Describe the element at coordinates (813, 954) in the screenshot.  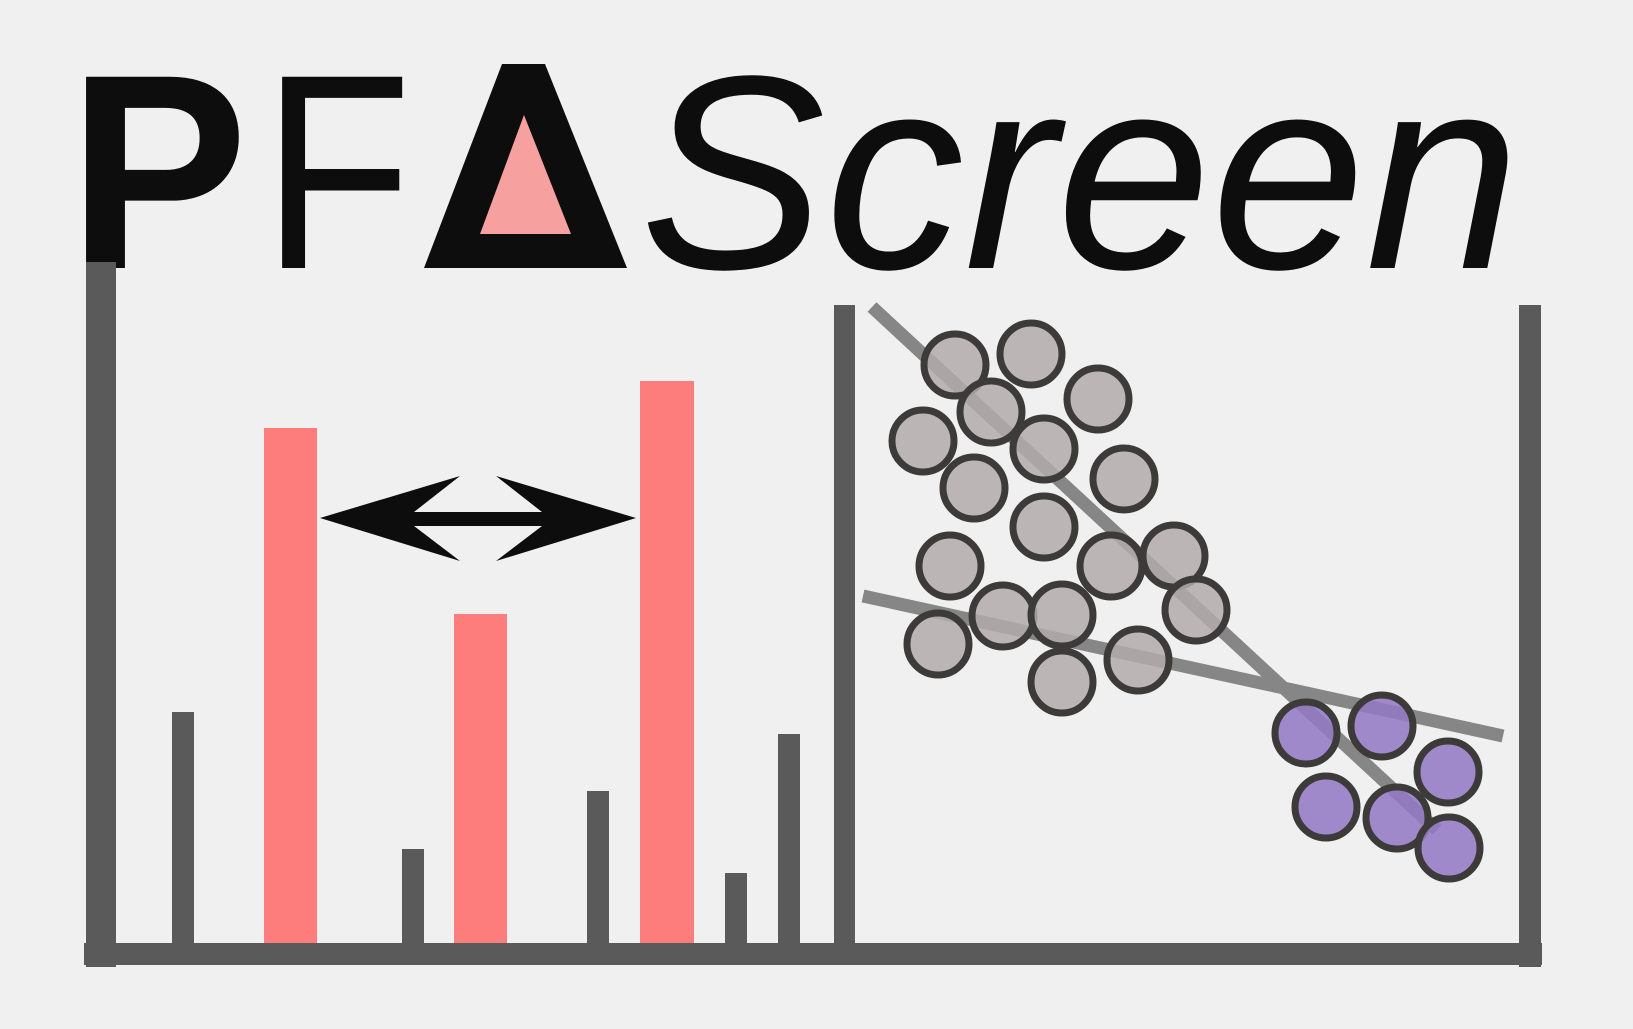
I see `baseline-axis` at that location.